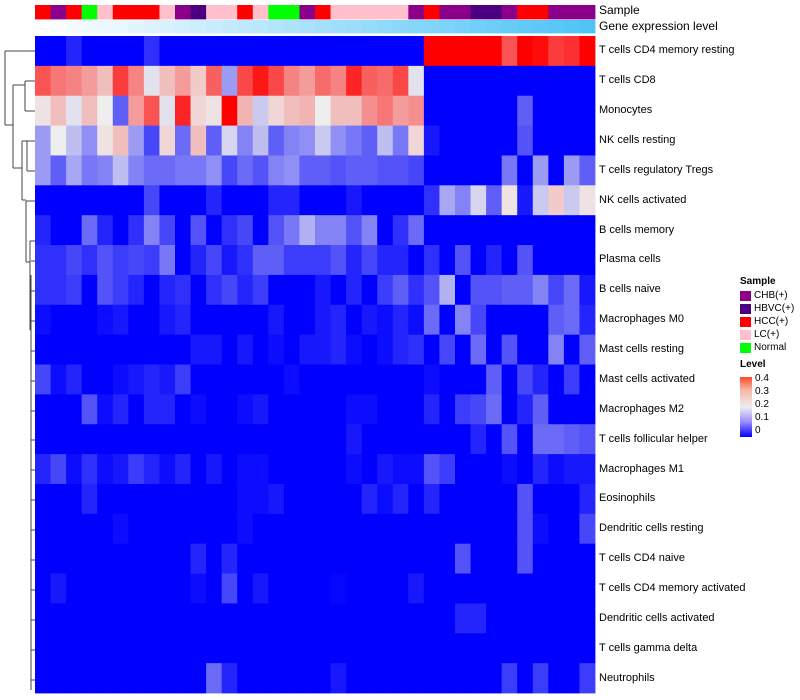 The image size is (800, 700). Describe the element at coordinates (642, 558) in the screenshot. I see `row-label: T cells CD4 naive` at that location.